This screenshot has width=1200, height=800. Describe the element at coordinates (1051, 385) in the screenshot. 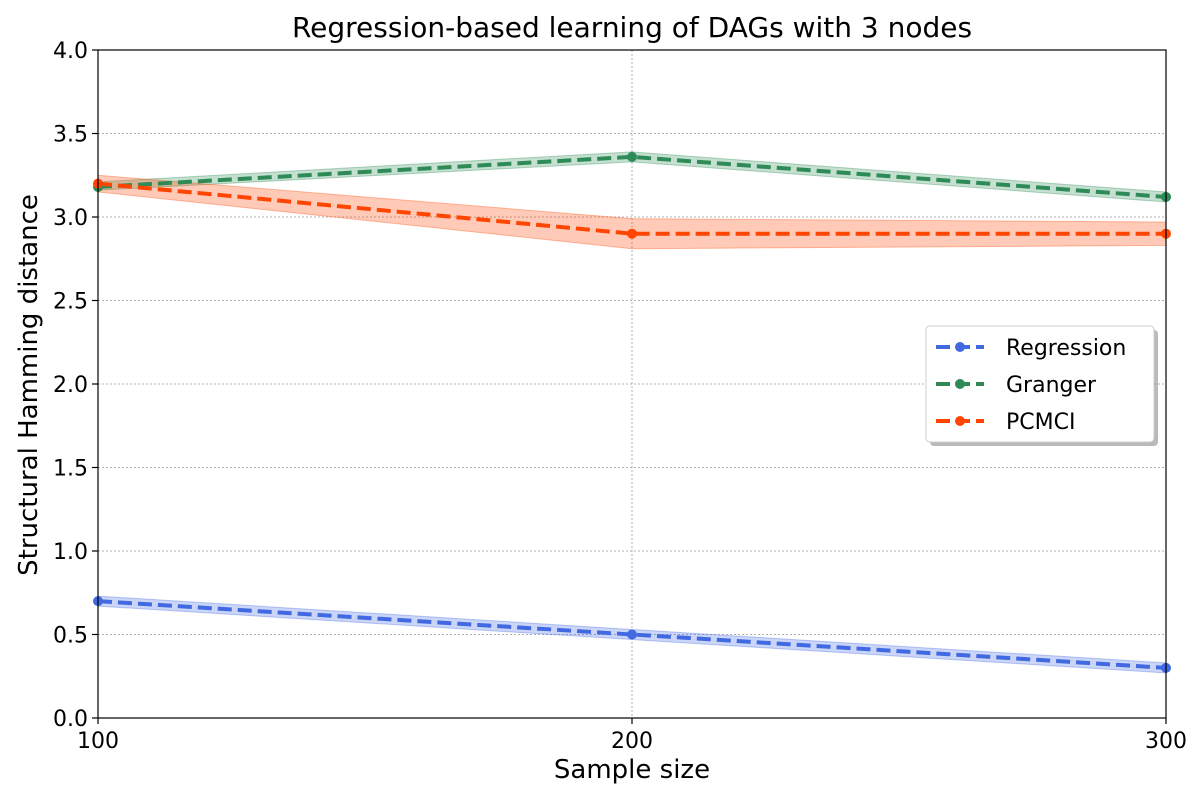

I see `legend-granger-label: Granger` at that location.